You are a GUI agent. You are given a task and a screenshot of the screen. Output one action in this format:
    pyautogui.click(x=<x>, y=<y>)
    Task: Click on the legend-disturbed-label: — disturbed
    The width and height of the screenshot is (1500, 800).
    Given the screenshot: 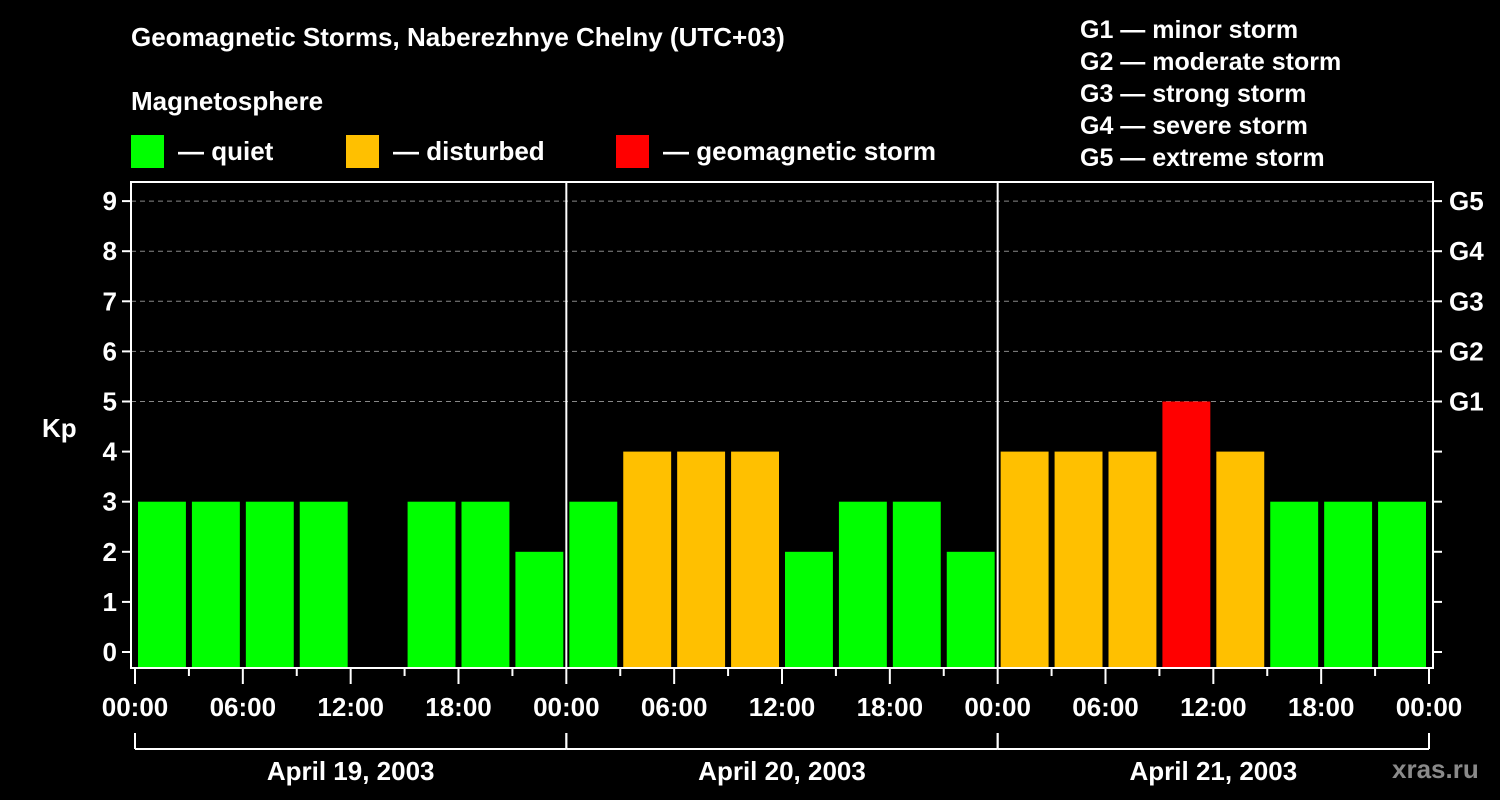 What is the action you would take?
    pyautogui.click(x=469, y=150)
    